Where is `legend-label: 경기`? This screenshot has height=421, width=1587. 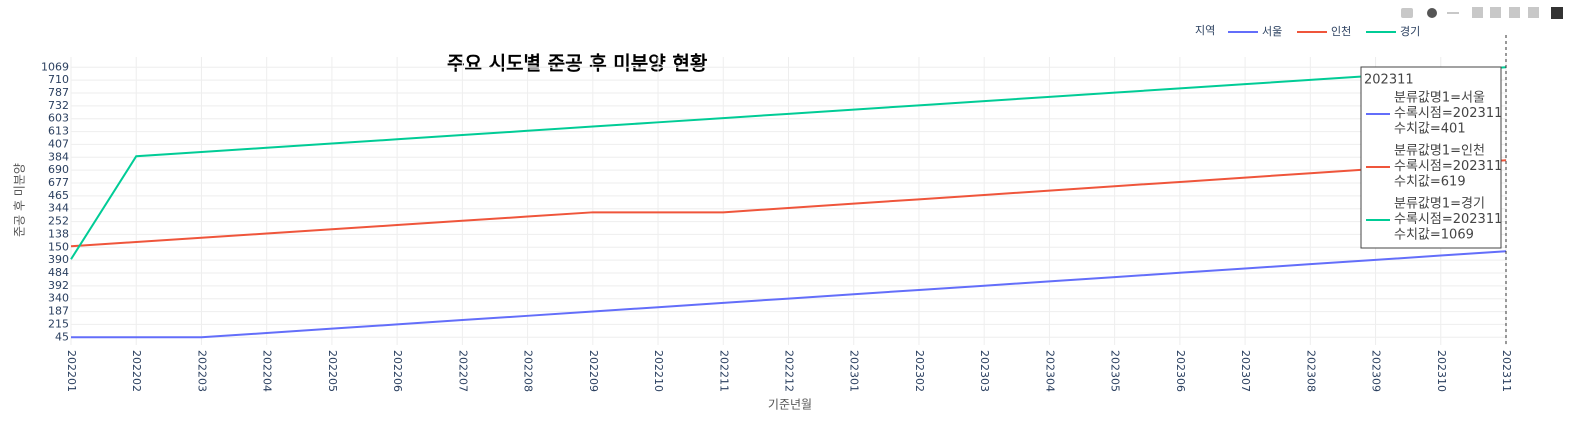 legend-label: 경기 is located at coordinates (1410, 31).